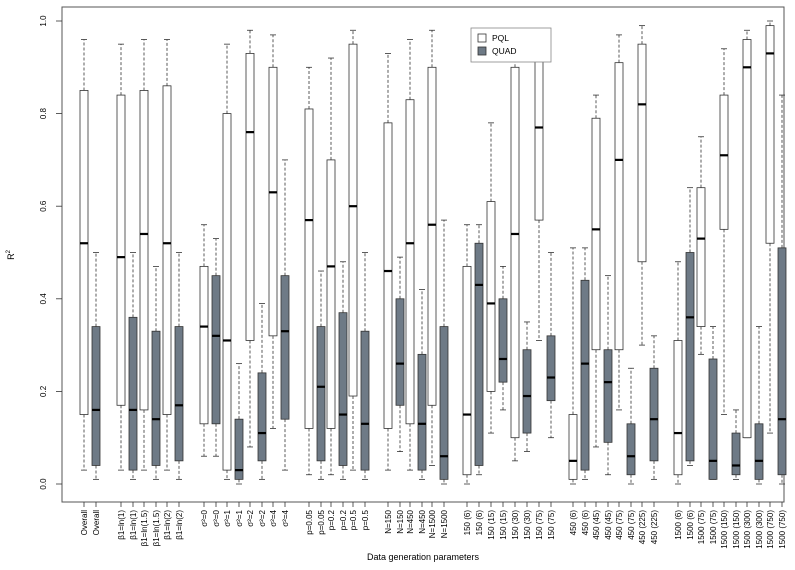  I want to click on y-tick-label: 0.0, so click(43, 484).